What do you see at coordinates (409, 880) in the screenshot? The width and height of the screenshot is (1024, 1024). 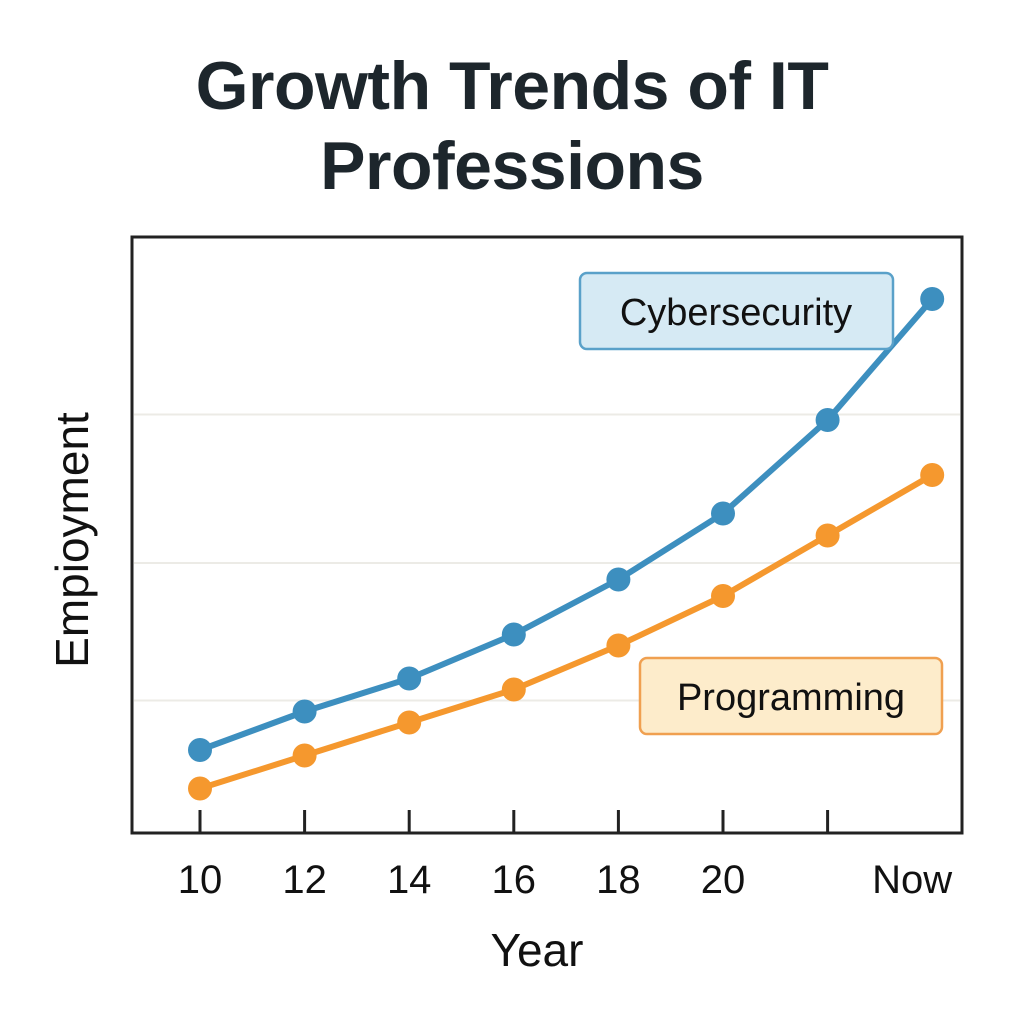 I see `x-tick-label: 14` at bounding box center [409, 880].